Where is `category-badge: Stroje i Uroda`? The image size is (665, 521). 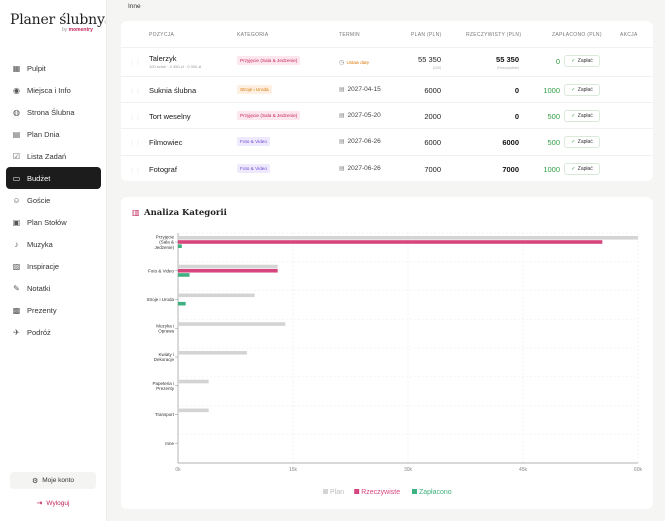 category-badge: Stroje i Uroda is located at coordinates (254, 89).